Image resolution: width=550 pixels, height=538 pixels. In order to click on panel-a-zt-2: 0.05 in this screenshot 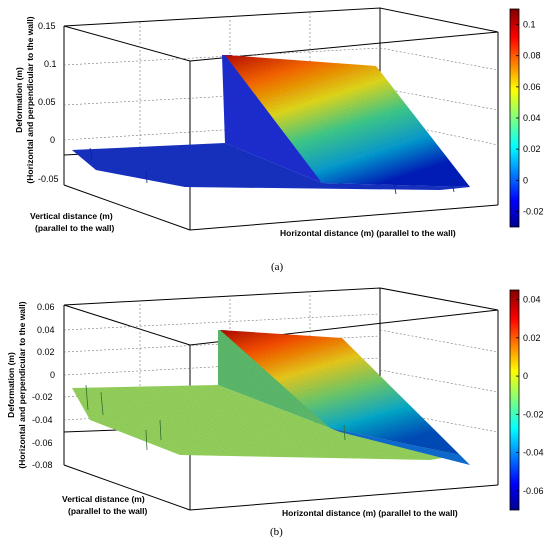, I will do `click(47, 102)`.